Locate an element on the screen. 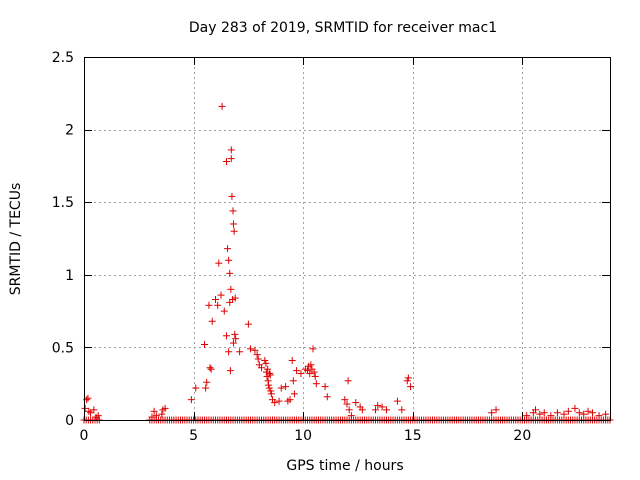  y-tick-labels: 0 0.5 1 1.5 2 2.5 is located at coordinates (63, 239).